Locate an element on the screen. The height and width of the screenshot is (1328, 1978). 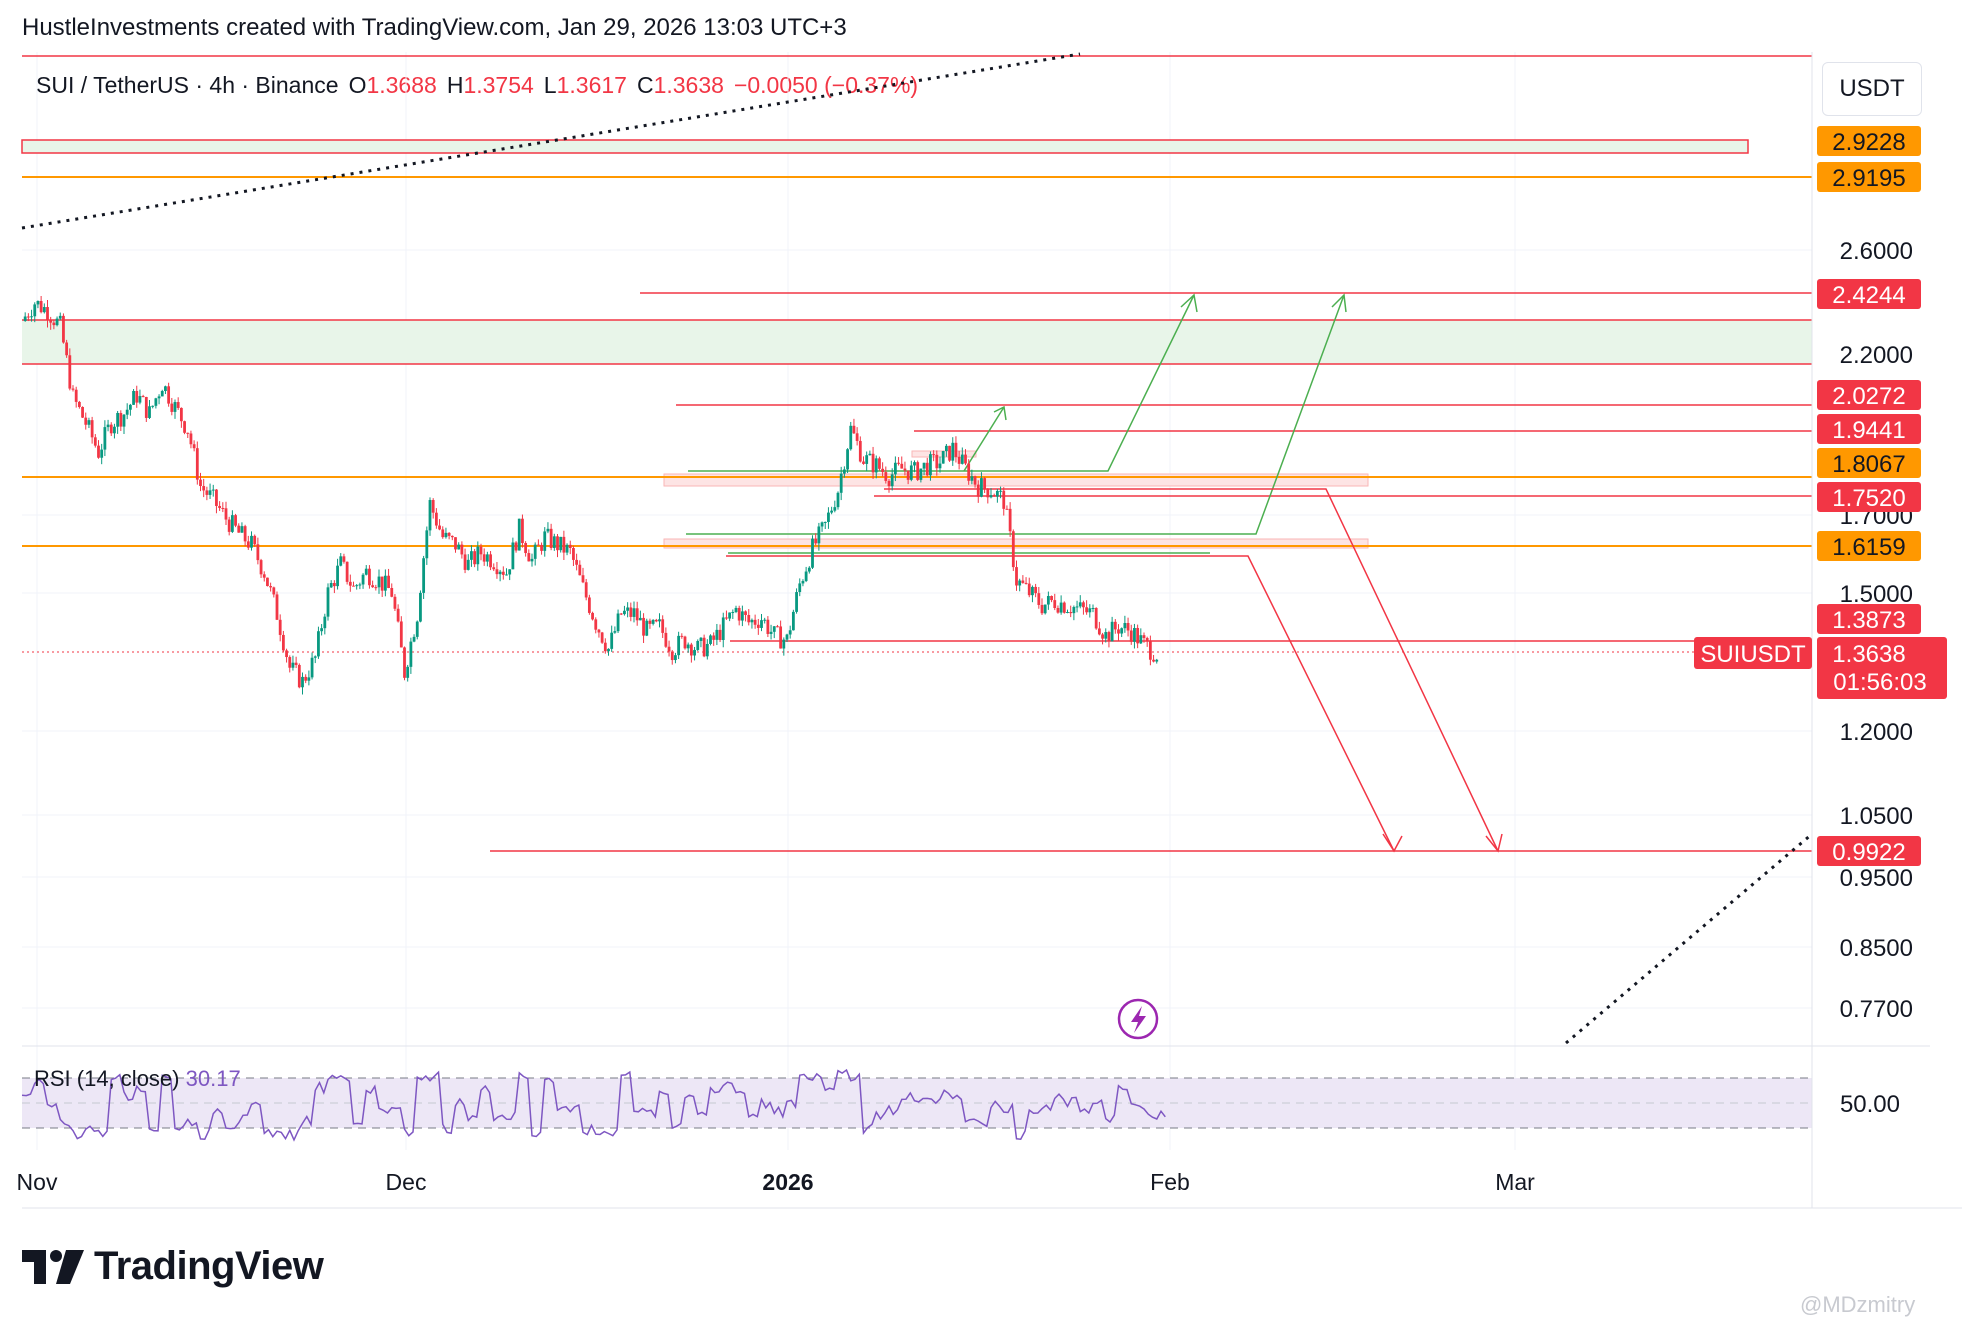
symbol-name: SUI / TetherUS · 4h · Binance is located at coordinates (187, 85).